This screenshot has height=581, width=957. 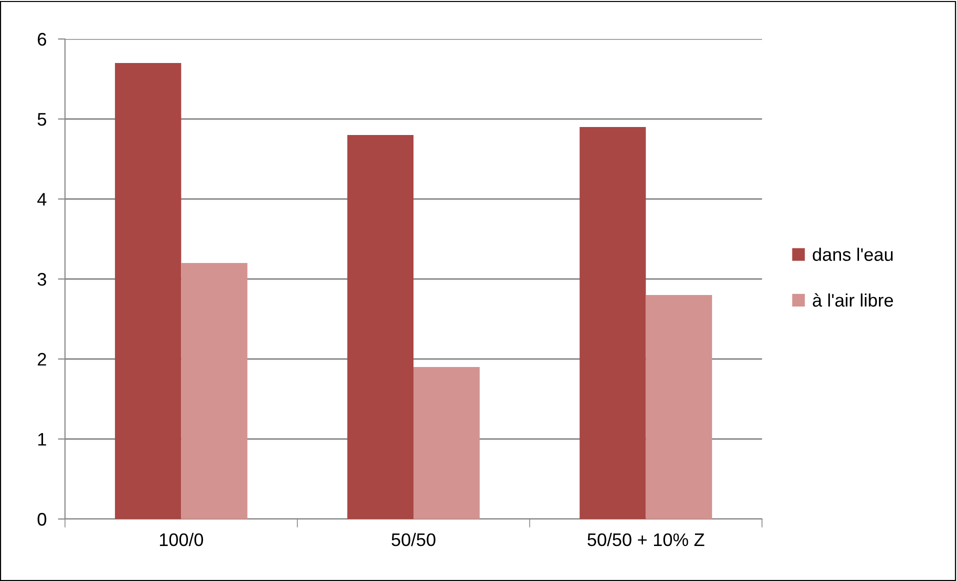 What do you see at coordinates (852, 300) in the screenshot?
I see `legend-label: à l'air libre` at bounding box center [852, 300].